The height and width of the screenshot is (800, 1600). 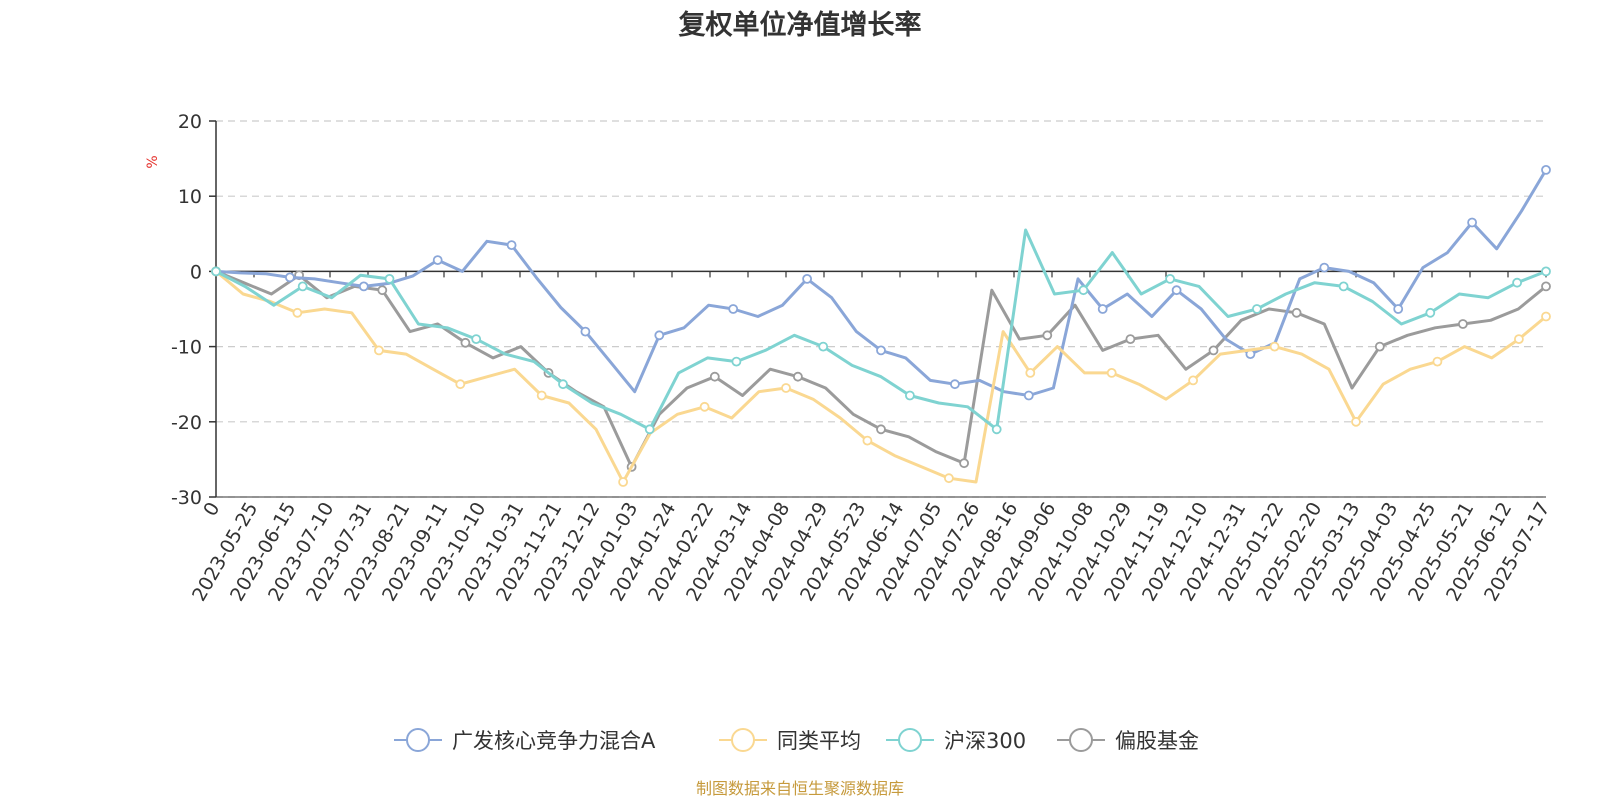 I want to click on legend-item: 偏股基金, so click(x=1128, y=740).